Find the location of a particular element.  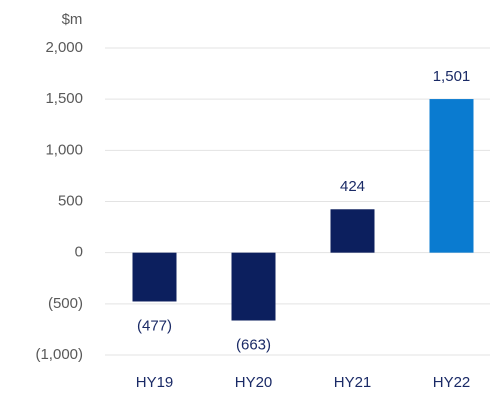

y-tick-label: 0 is located at coordinates (79, 252).